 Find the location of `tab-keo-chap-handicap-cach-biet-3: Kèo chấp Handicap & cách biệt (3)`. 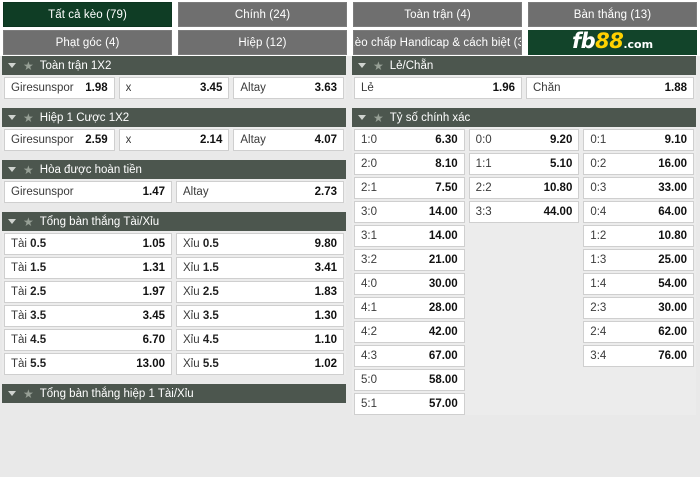

tab-keo-chap-handicap-cach-biet-3: Kèo chấp Handicap & cách biệt (3) is located at coordinates (437, 42).